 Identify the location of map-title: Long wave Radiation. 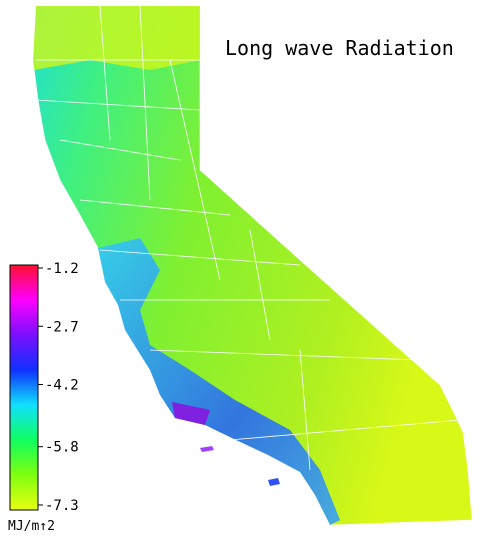
(339, 48).